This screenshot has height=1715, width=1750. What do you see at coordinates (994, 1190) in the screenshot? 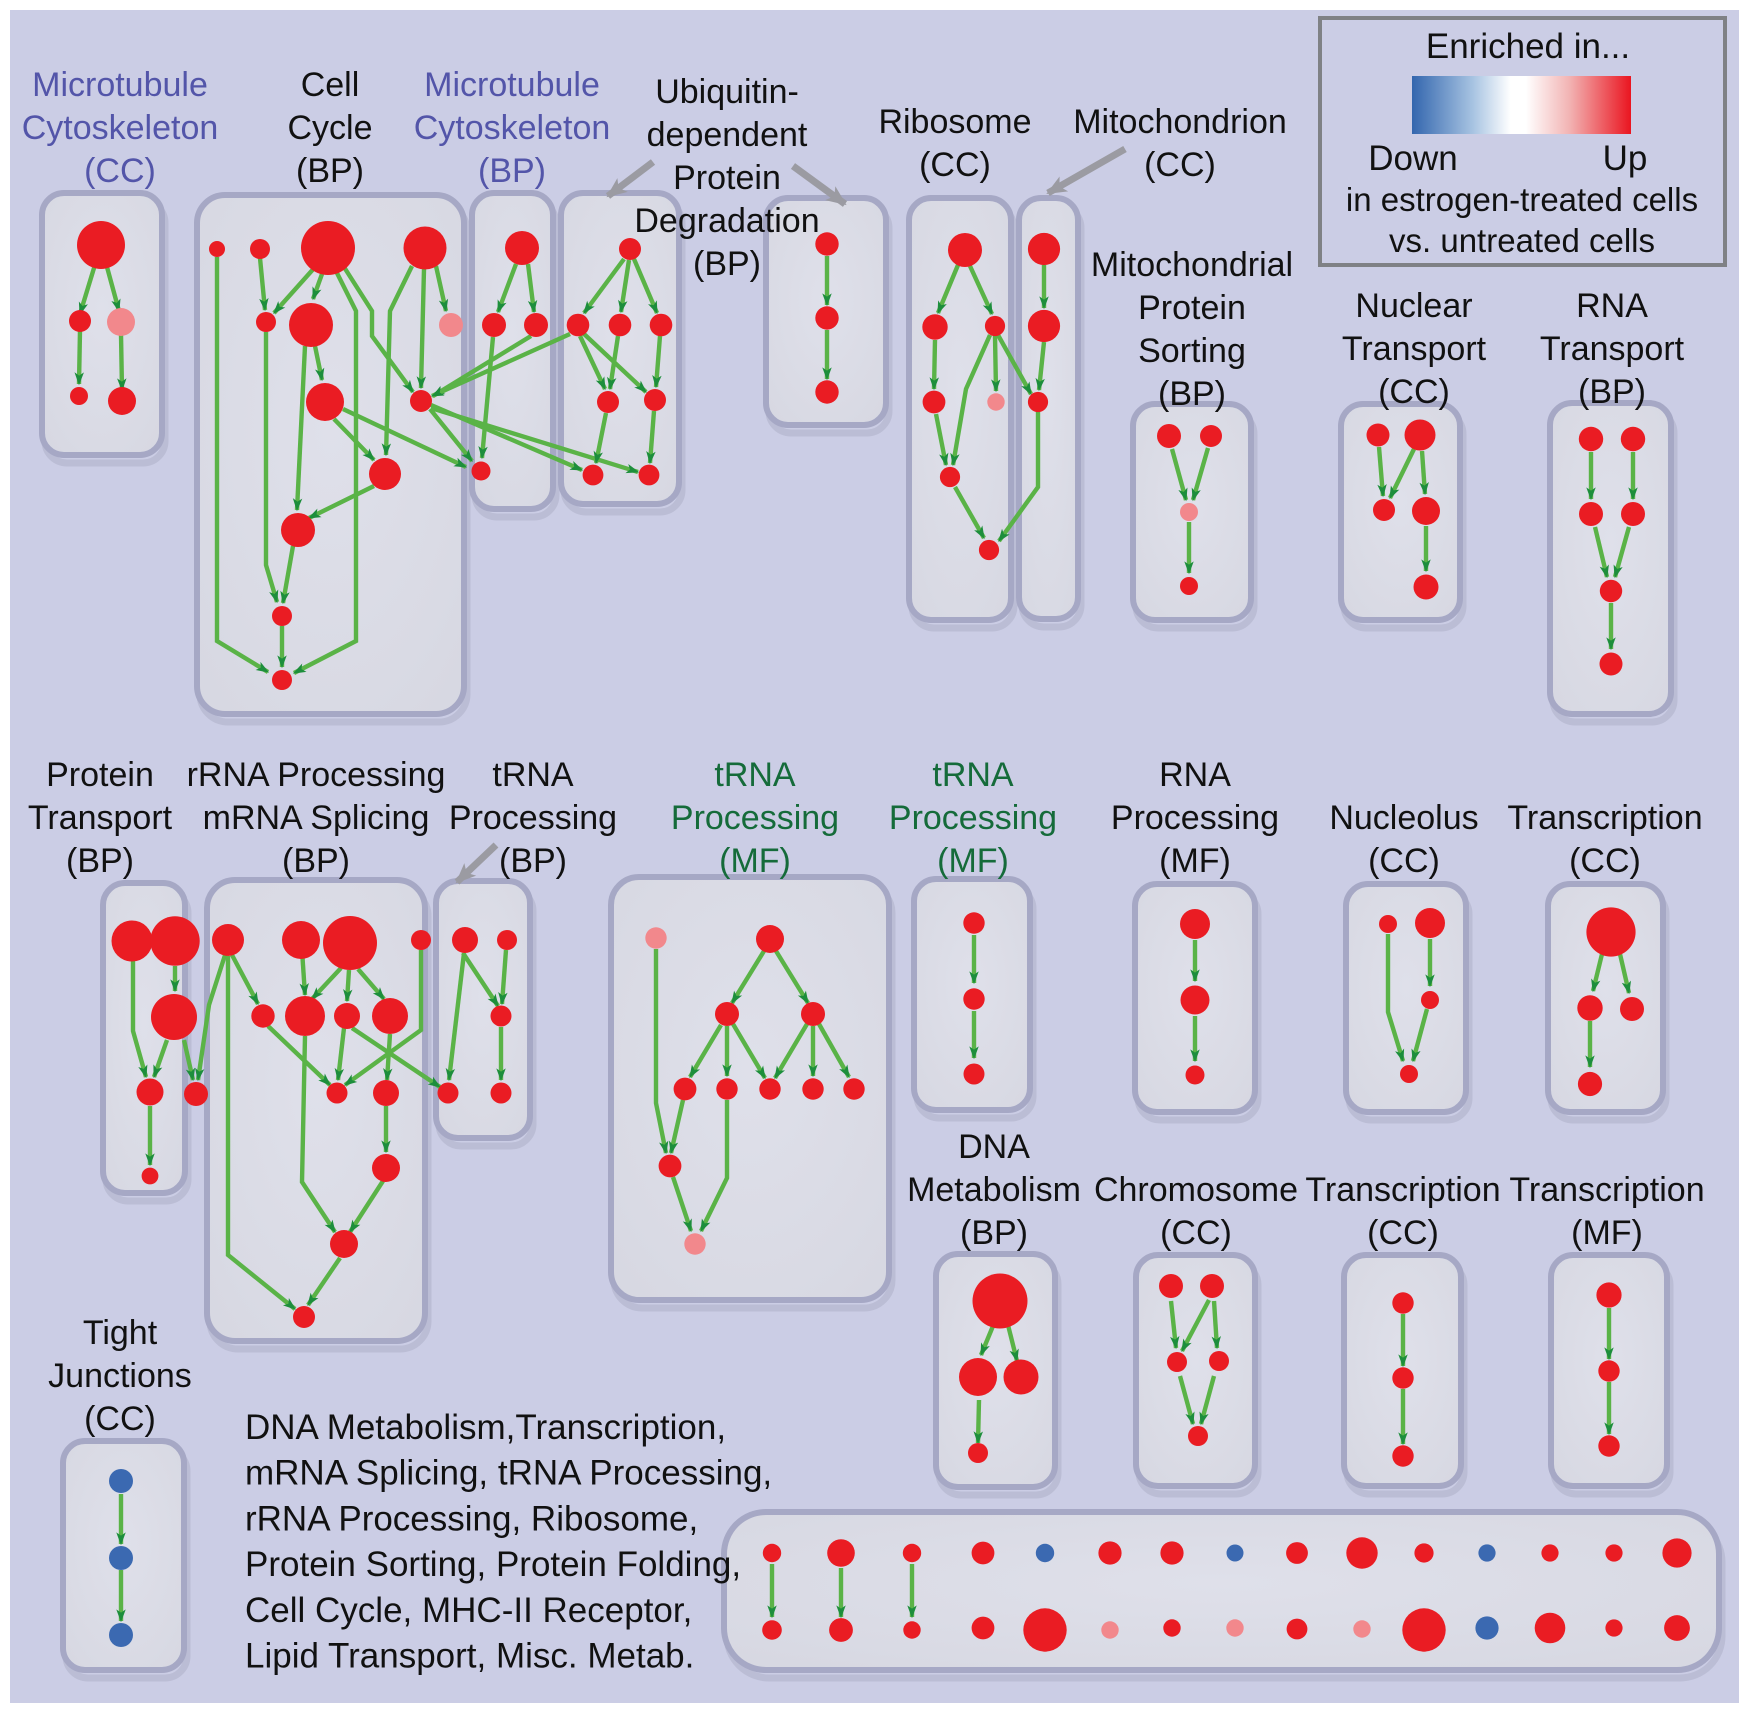
I see `svg-text: Metabolism` at bounding box center [994, 1190].